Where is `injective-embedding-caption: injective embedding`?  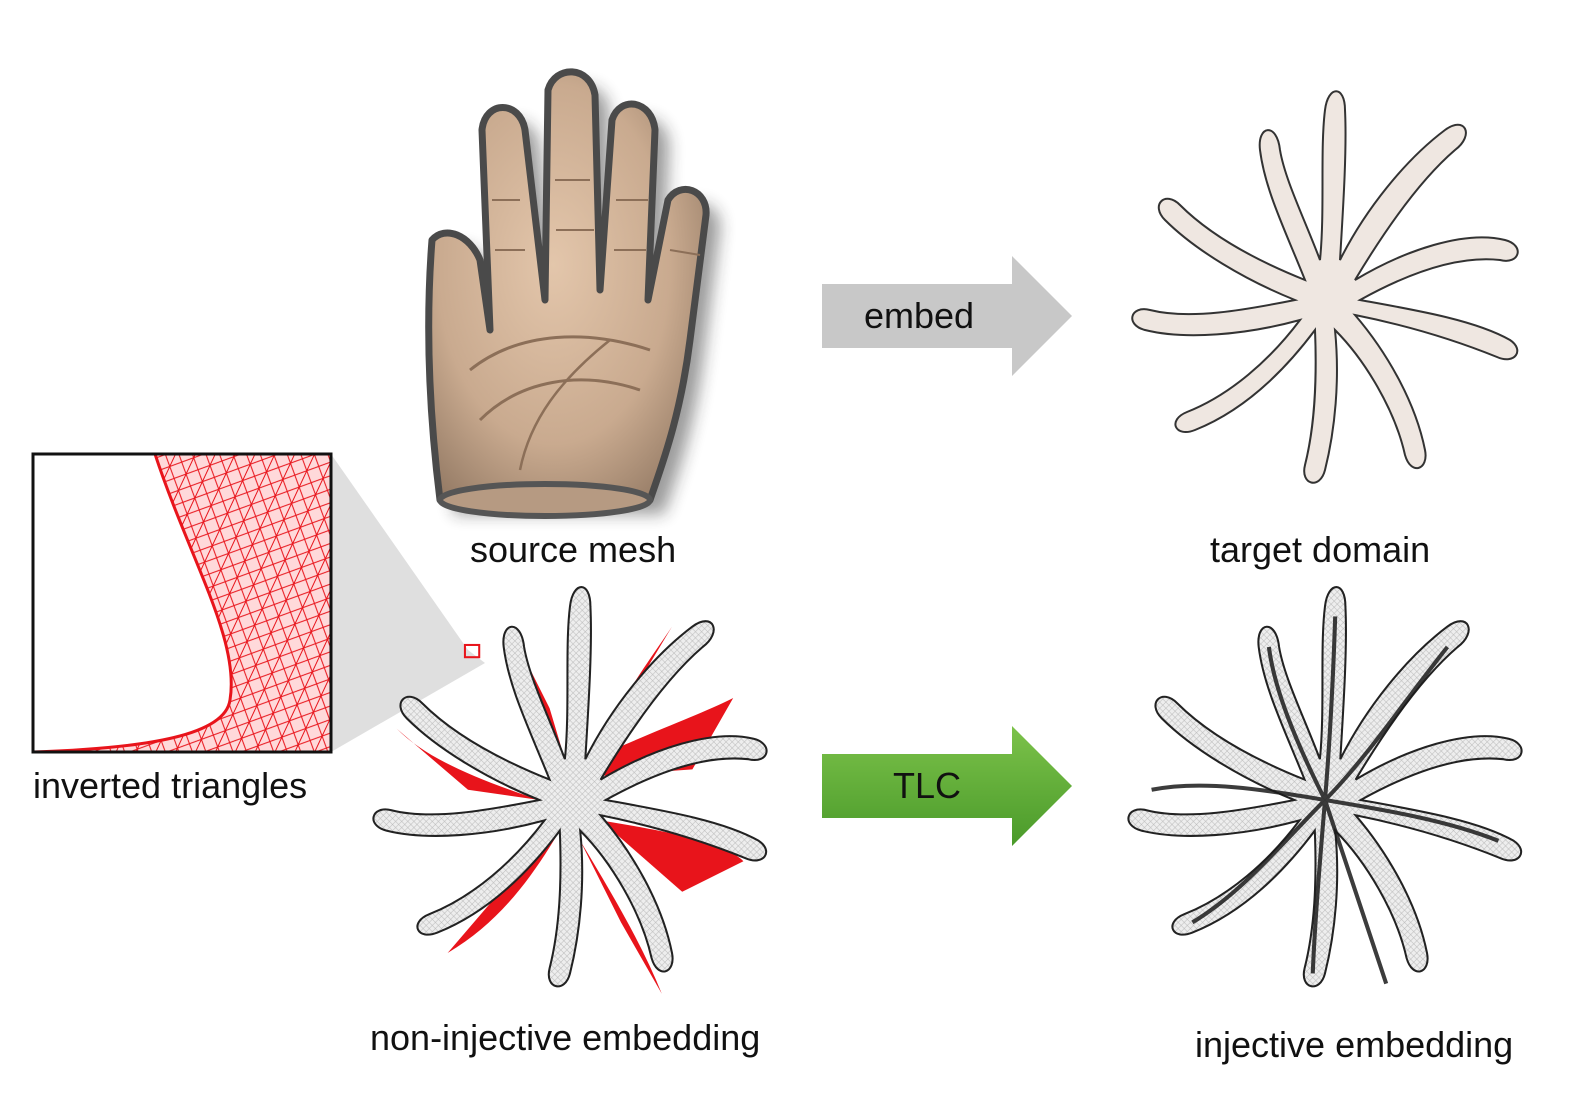
injective-embedding-caption: injective embedding is located at coordinates (1354, 1044).